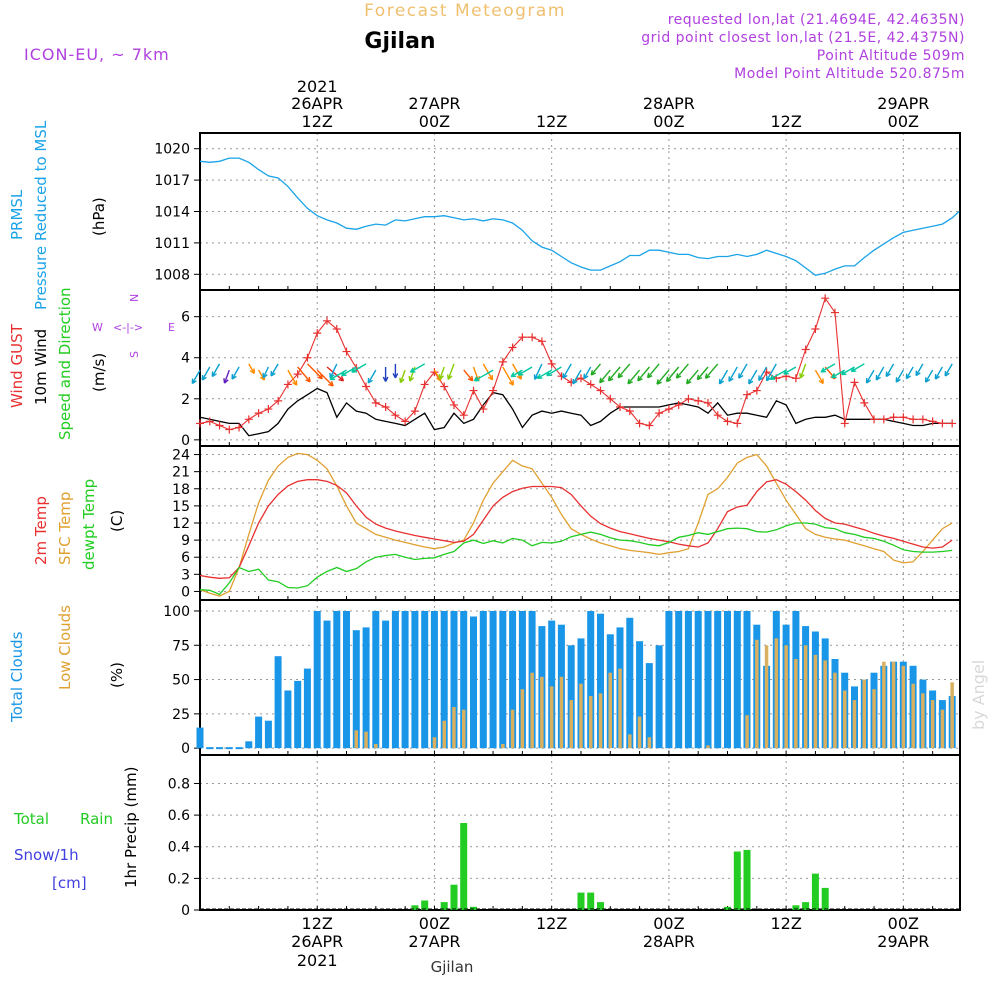  What do you see at coordinates (669, 941) in the screenshot?
I see `bottom-date-label: 28APR` at bounding box center [669, 941].